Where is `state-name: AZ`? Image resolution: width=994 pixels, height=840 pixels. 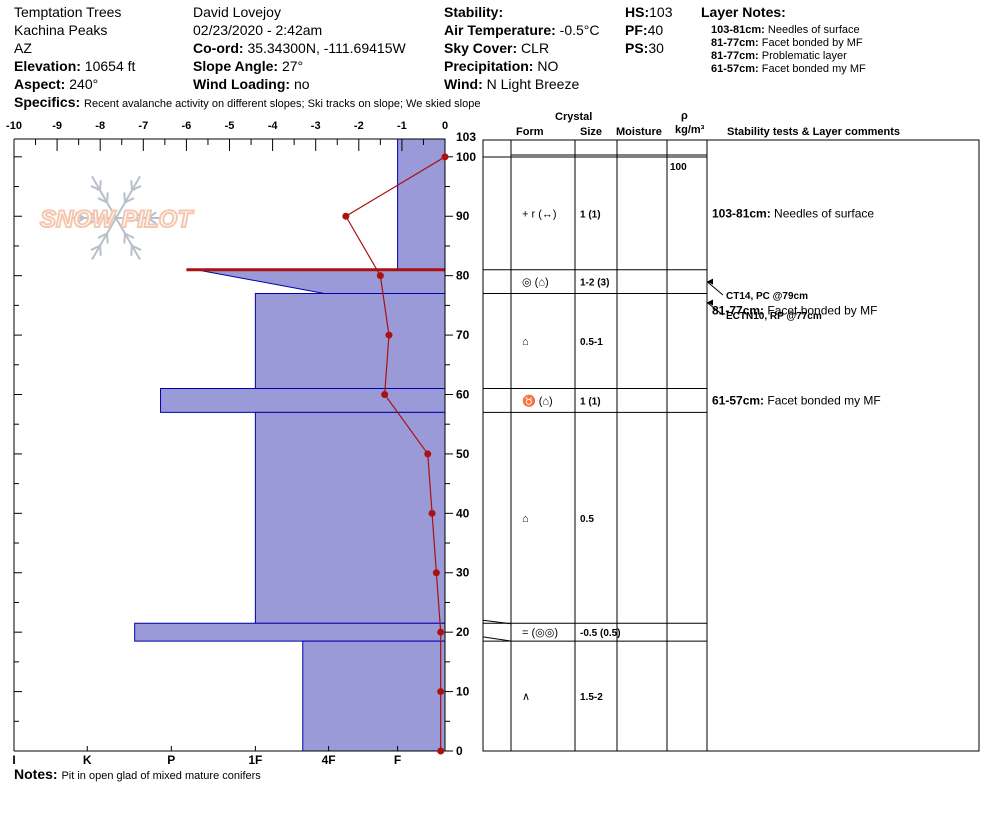
state-name: AZ is located at coordinates (23, 48).